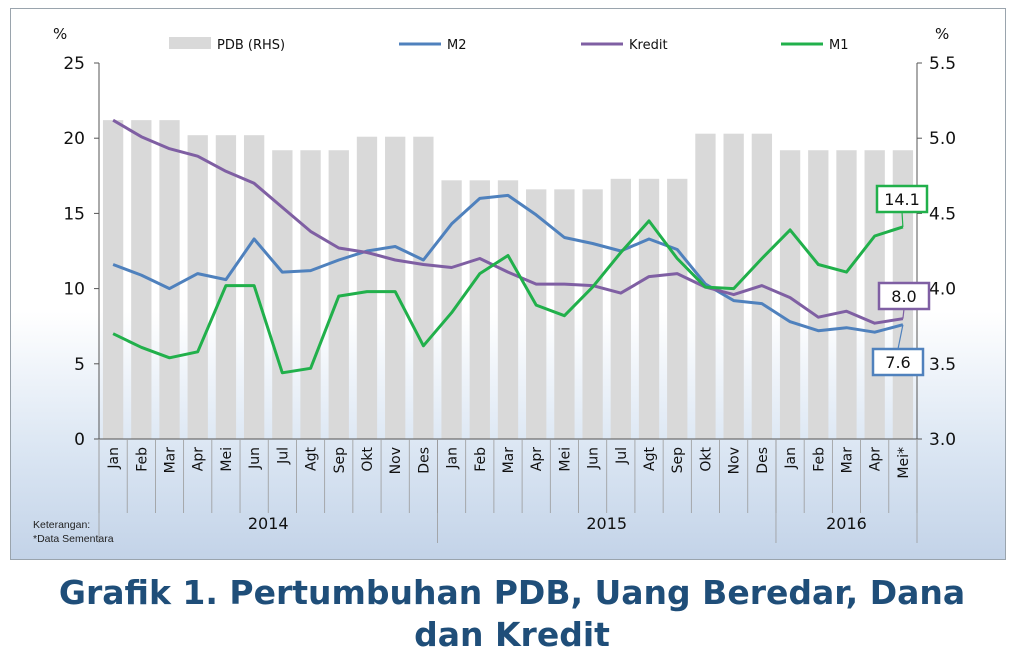  What do you see at coordinates (606, 523) in the screenshot?
I see `year-label: 2015` at bounding box center [606, 523].